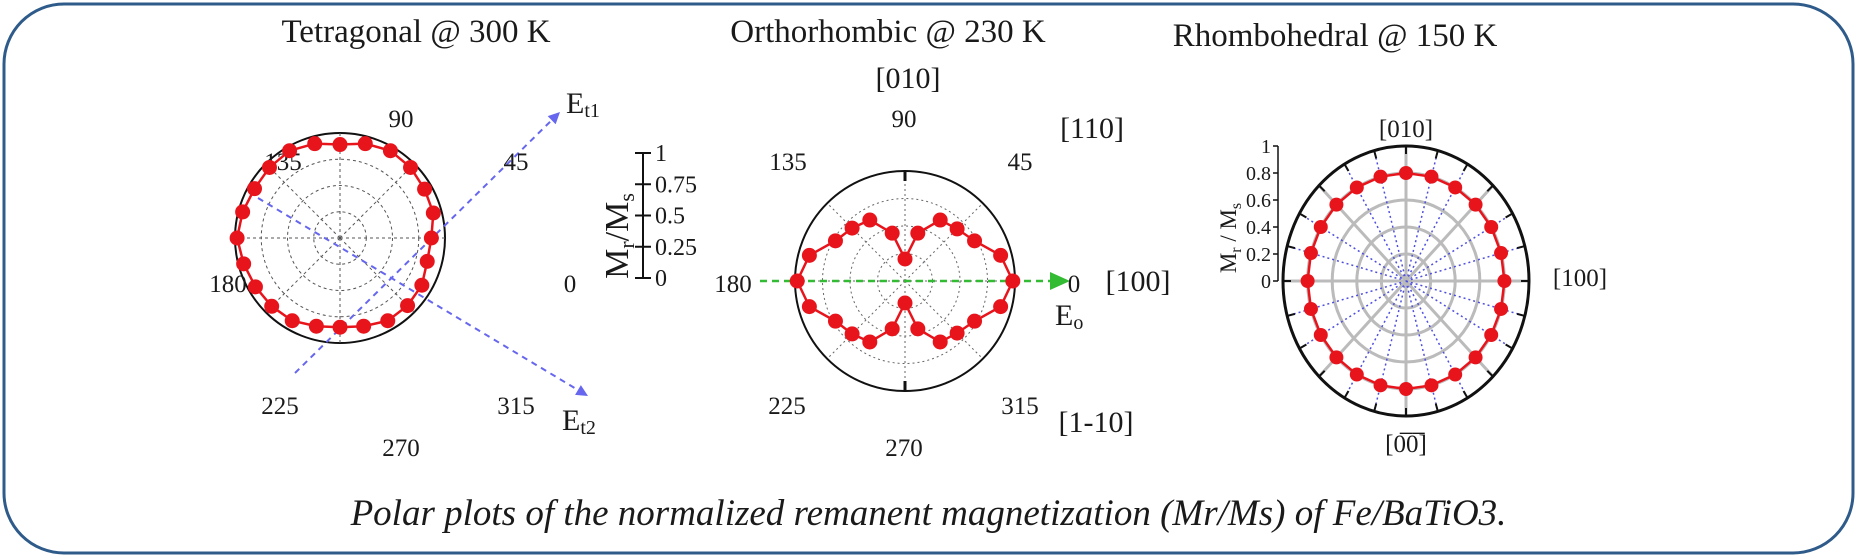 This screenshot has width=1857, height=557. I want to click on tetragonal-radial-scale: Mr/Ms 0 0.25 0.5 0.75 1, so click(648, 216).